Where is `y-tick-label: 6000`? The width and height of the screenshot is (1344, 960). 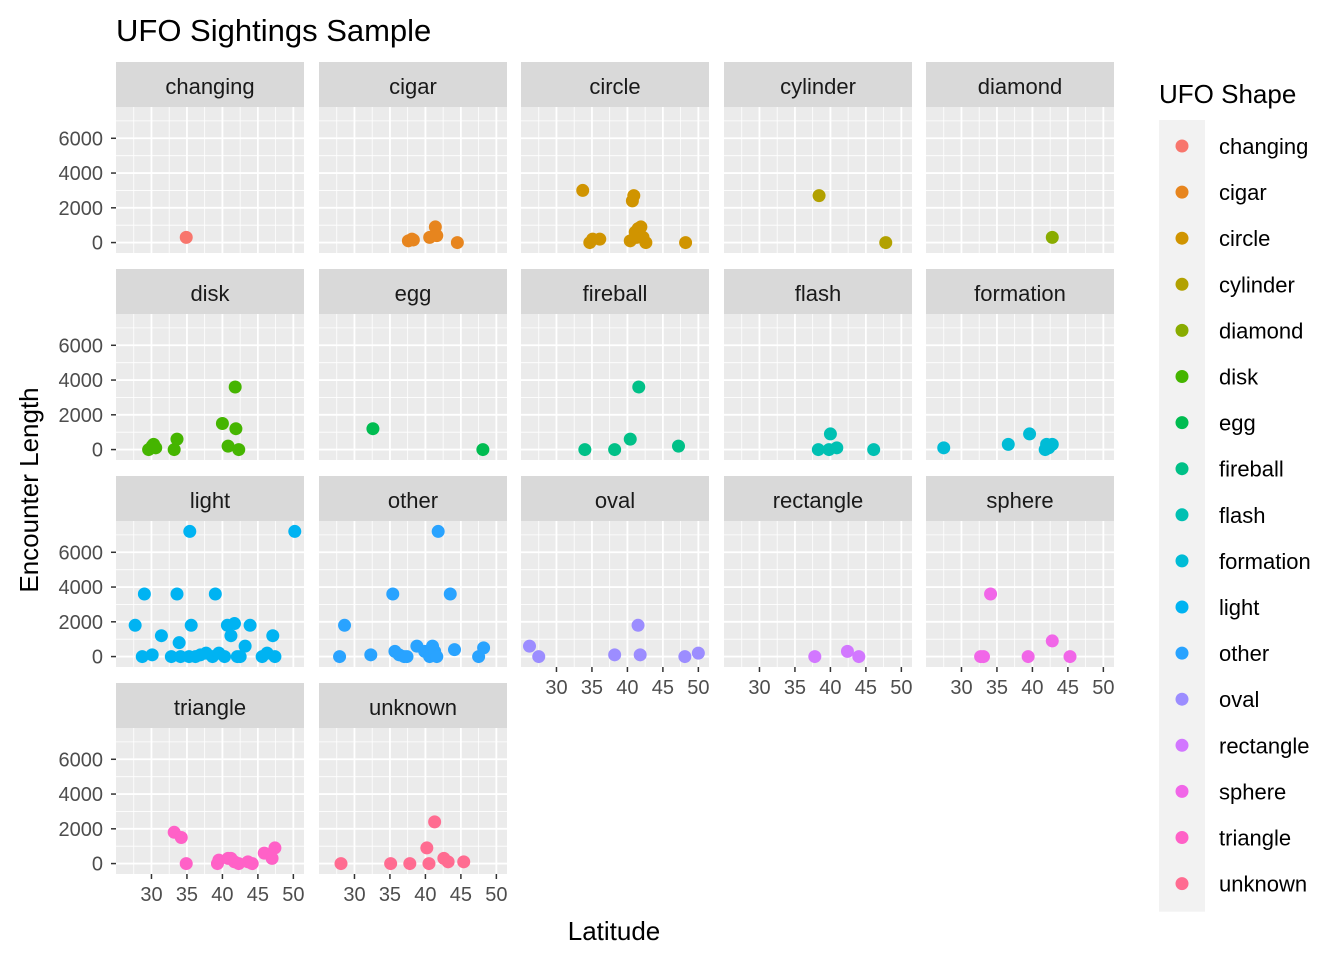 y-tick-label: 6000 is located at coordinates (81, 553).